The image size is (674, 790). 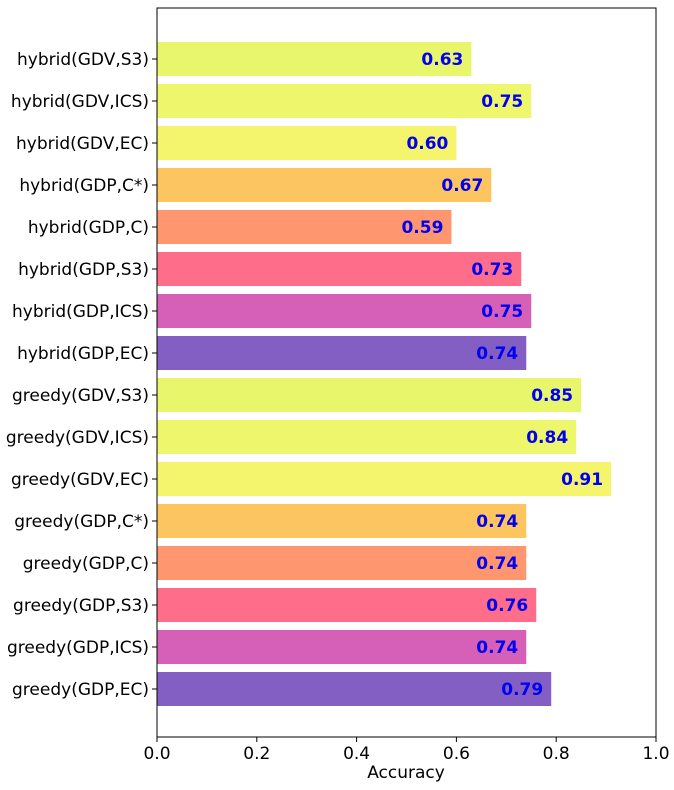 What do you see at coordinates (86, 564) in the screenshot?
I see `y-tick-label: greedy(GDP,C)` at bounding box center [86, 564].